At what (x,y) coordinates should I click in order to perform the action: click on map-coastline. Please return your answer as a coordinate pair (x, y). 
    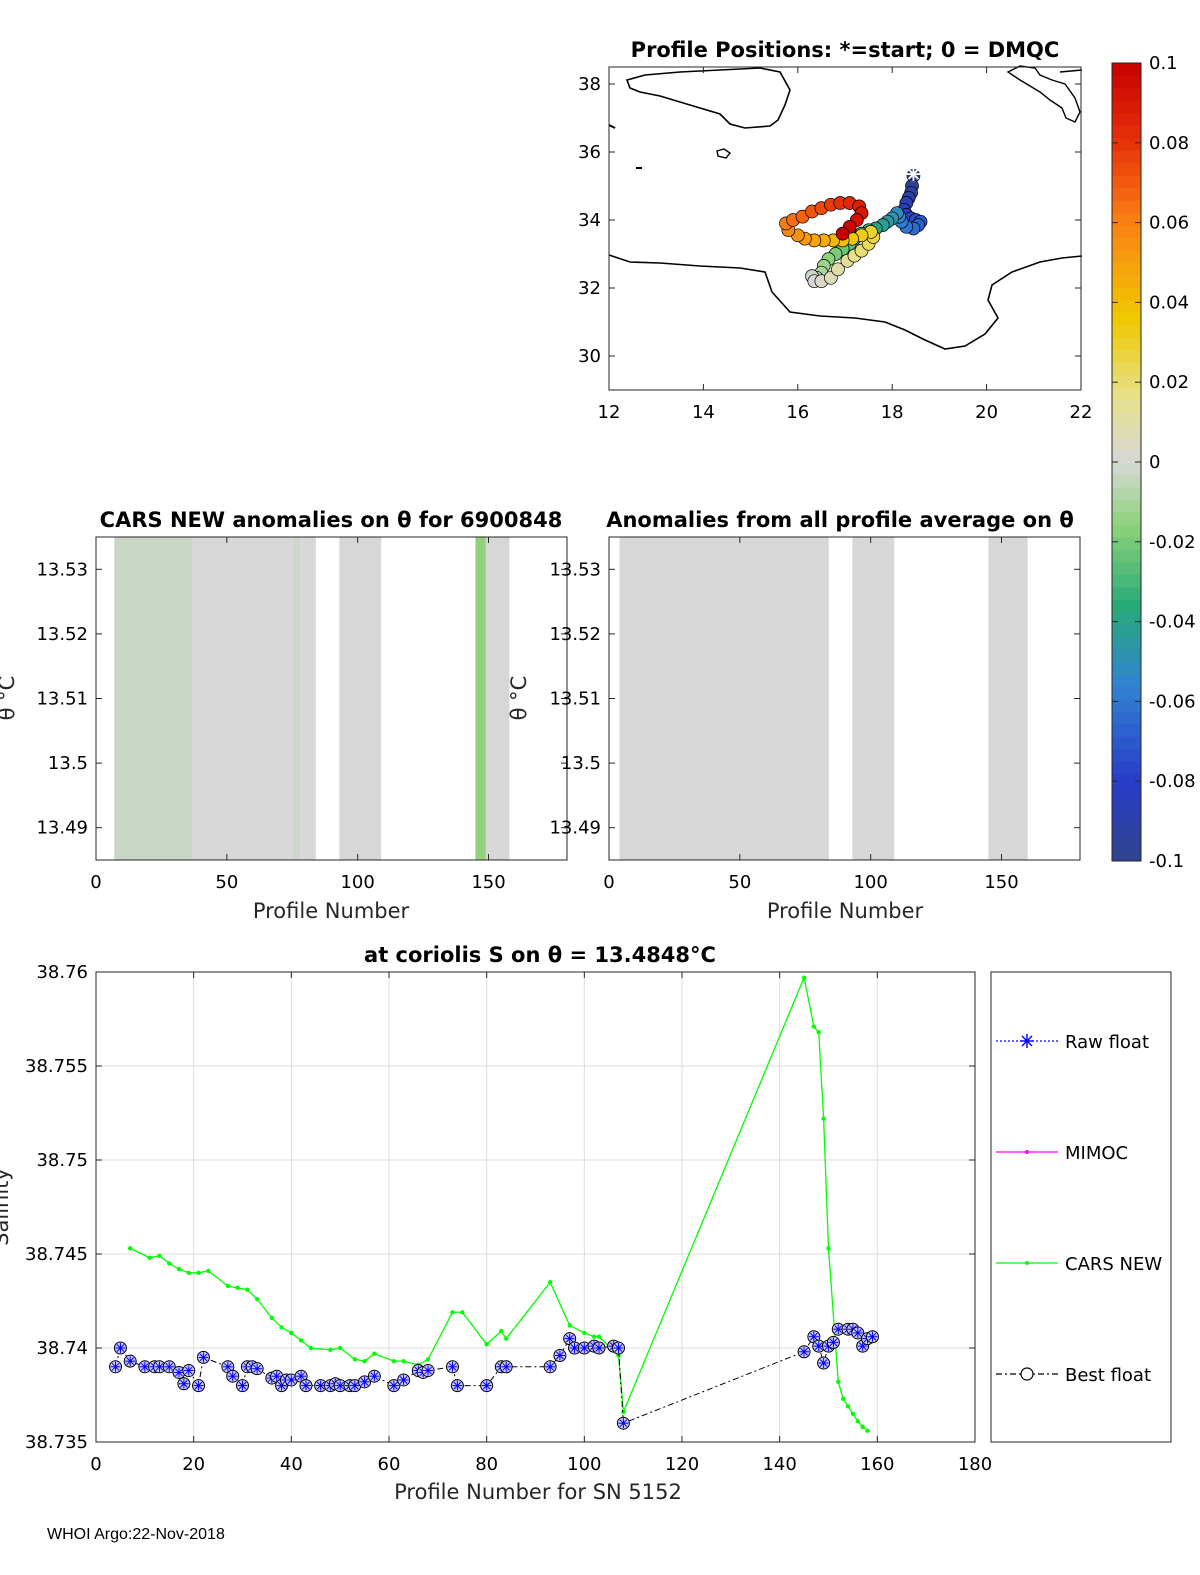
    Looking at the image, I should click on (845, 207).